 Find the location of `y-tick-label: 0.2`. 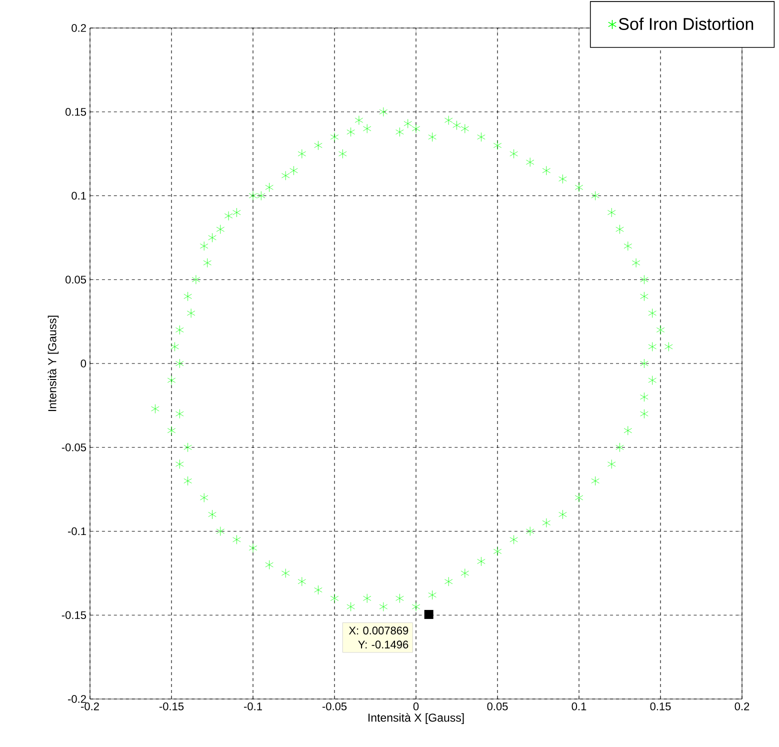

y-tick-label: 0.2 is located at coordinates (79, 28).